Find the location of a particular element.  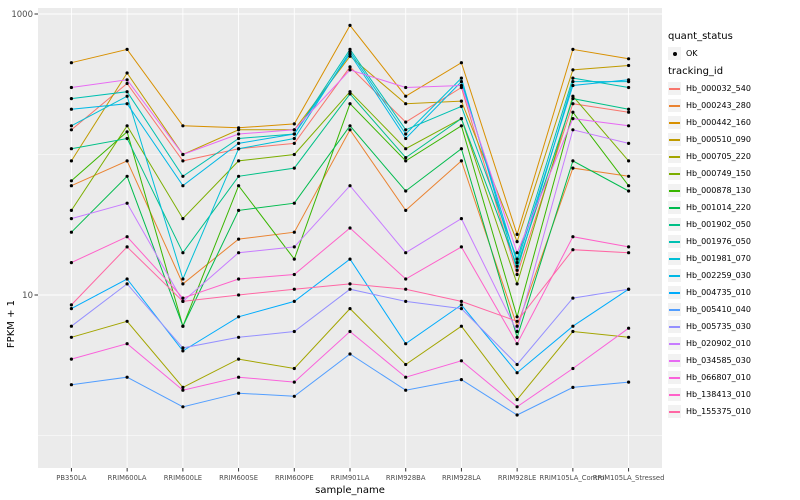

svg-text: RRIM928LA is located at coordinates (461, 478).